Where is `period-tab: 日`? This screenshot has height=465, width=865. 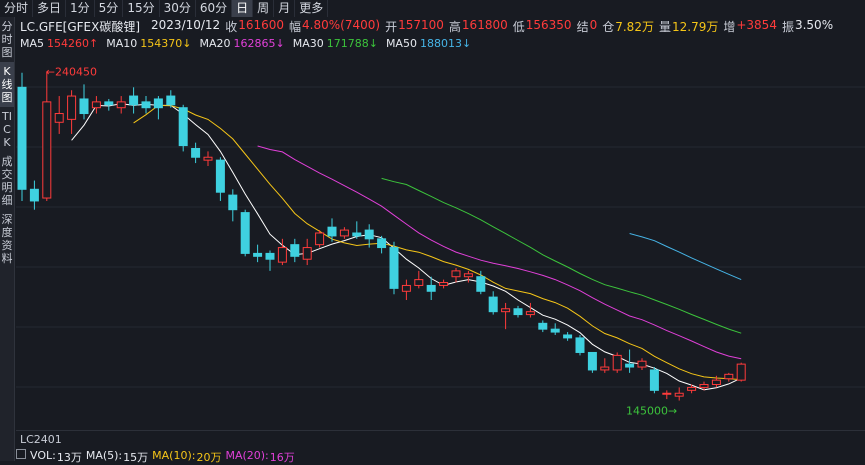
period-tab: 日 is located at coordinates (243, 8).